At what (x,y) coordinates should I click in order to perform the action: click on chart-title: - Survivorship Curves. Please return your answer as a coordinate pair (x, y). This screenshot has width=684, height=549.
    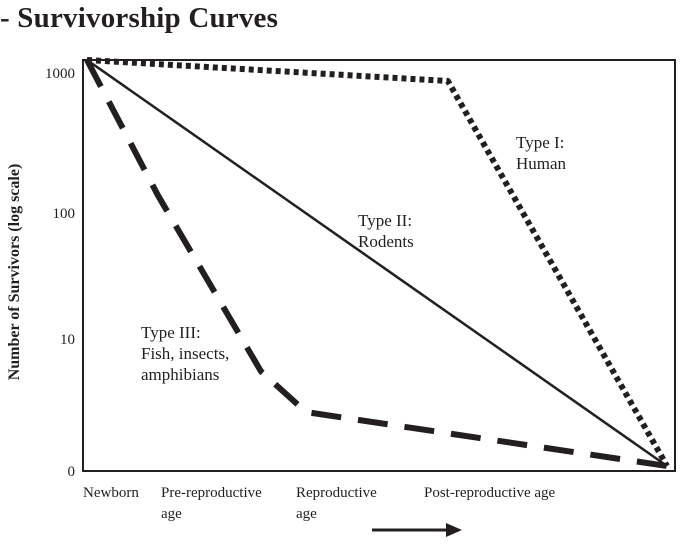
    Looking at the image, I should click on (139, 18).